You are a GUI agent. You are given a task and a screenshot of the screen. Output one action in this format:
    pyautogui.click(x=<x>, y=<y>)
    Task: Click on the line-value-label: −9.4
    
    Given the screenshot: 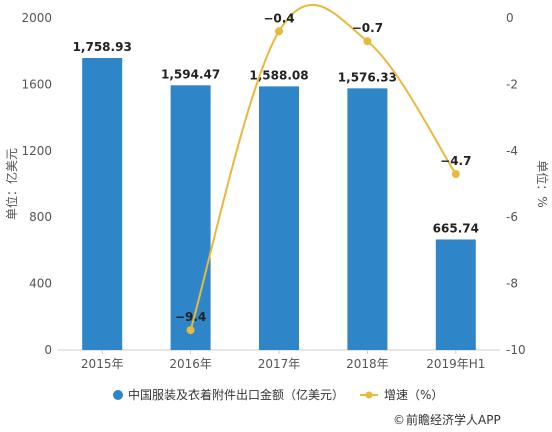 What is the action you would take?
    pyautogui.click(x=190, y=317)
    